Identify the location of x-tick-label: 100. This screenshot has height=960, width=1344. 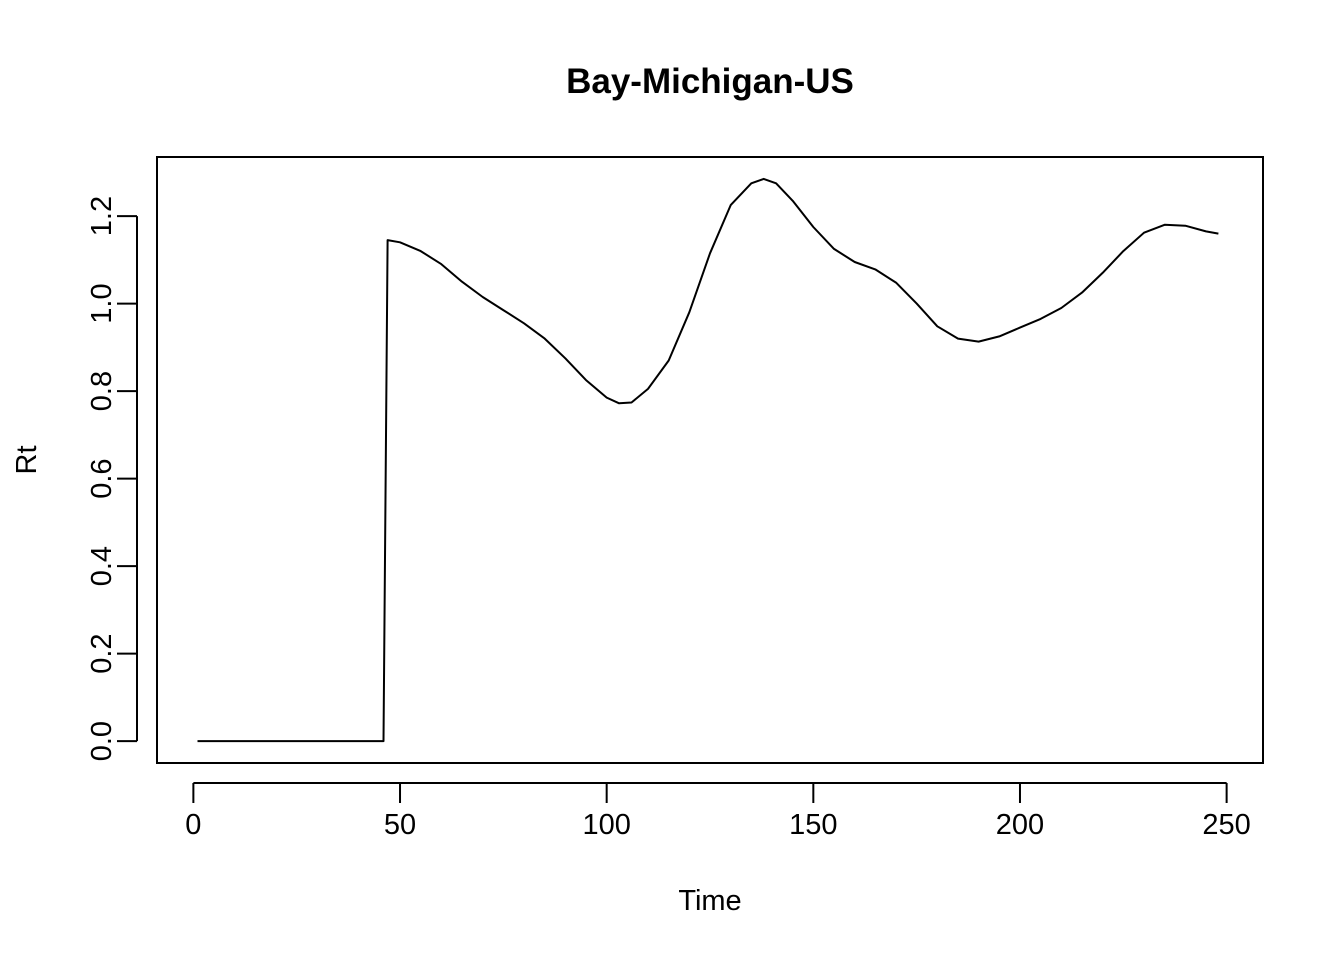
(606, 825).